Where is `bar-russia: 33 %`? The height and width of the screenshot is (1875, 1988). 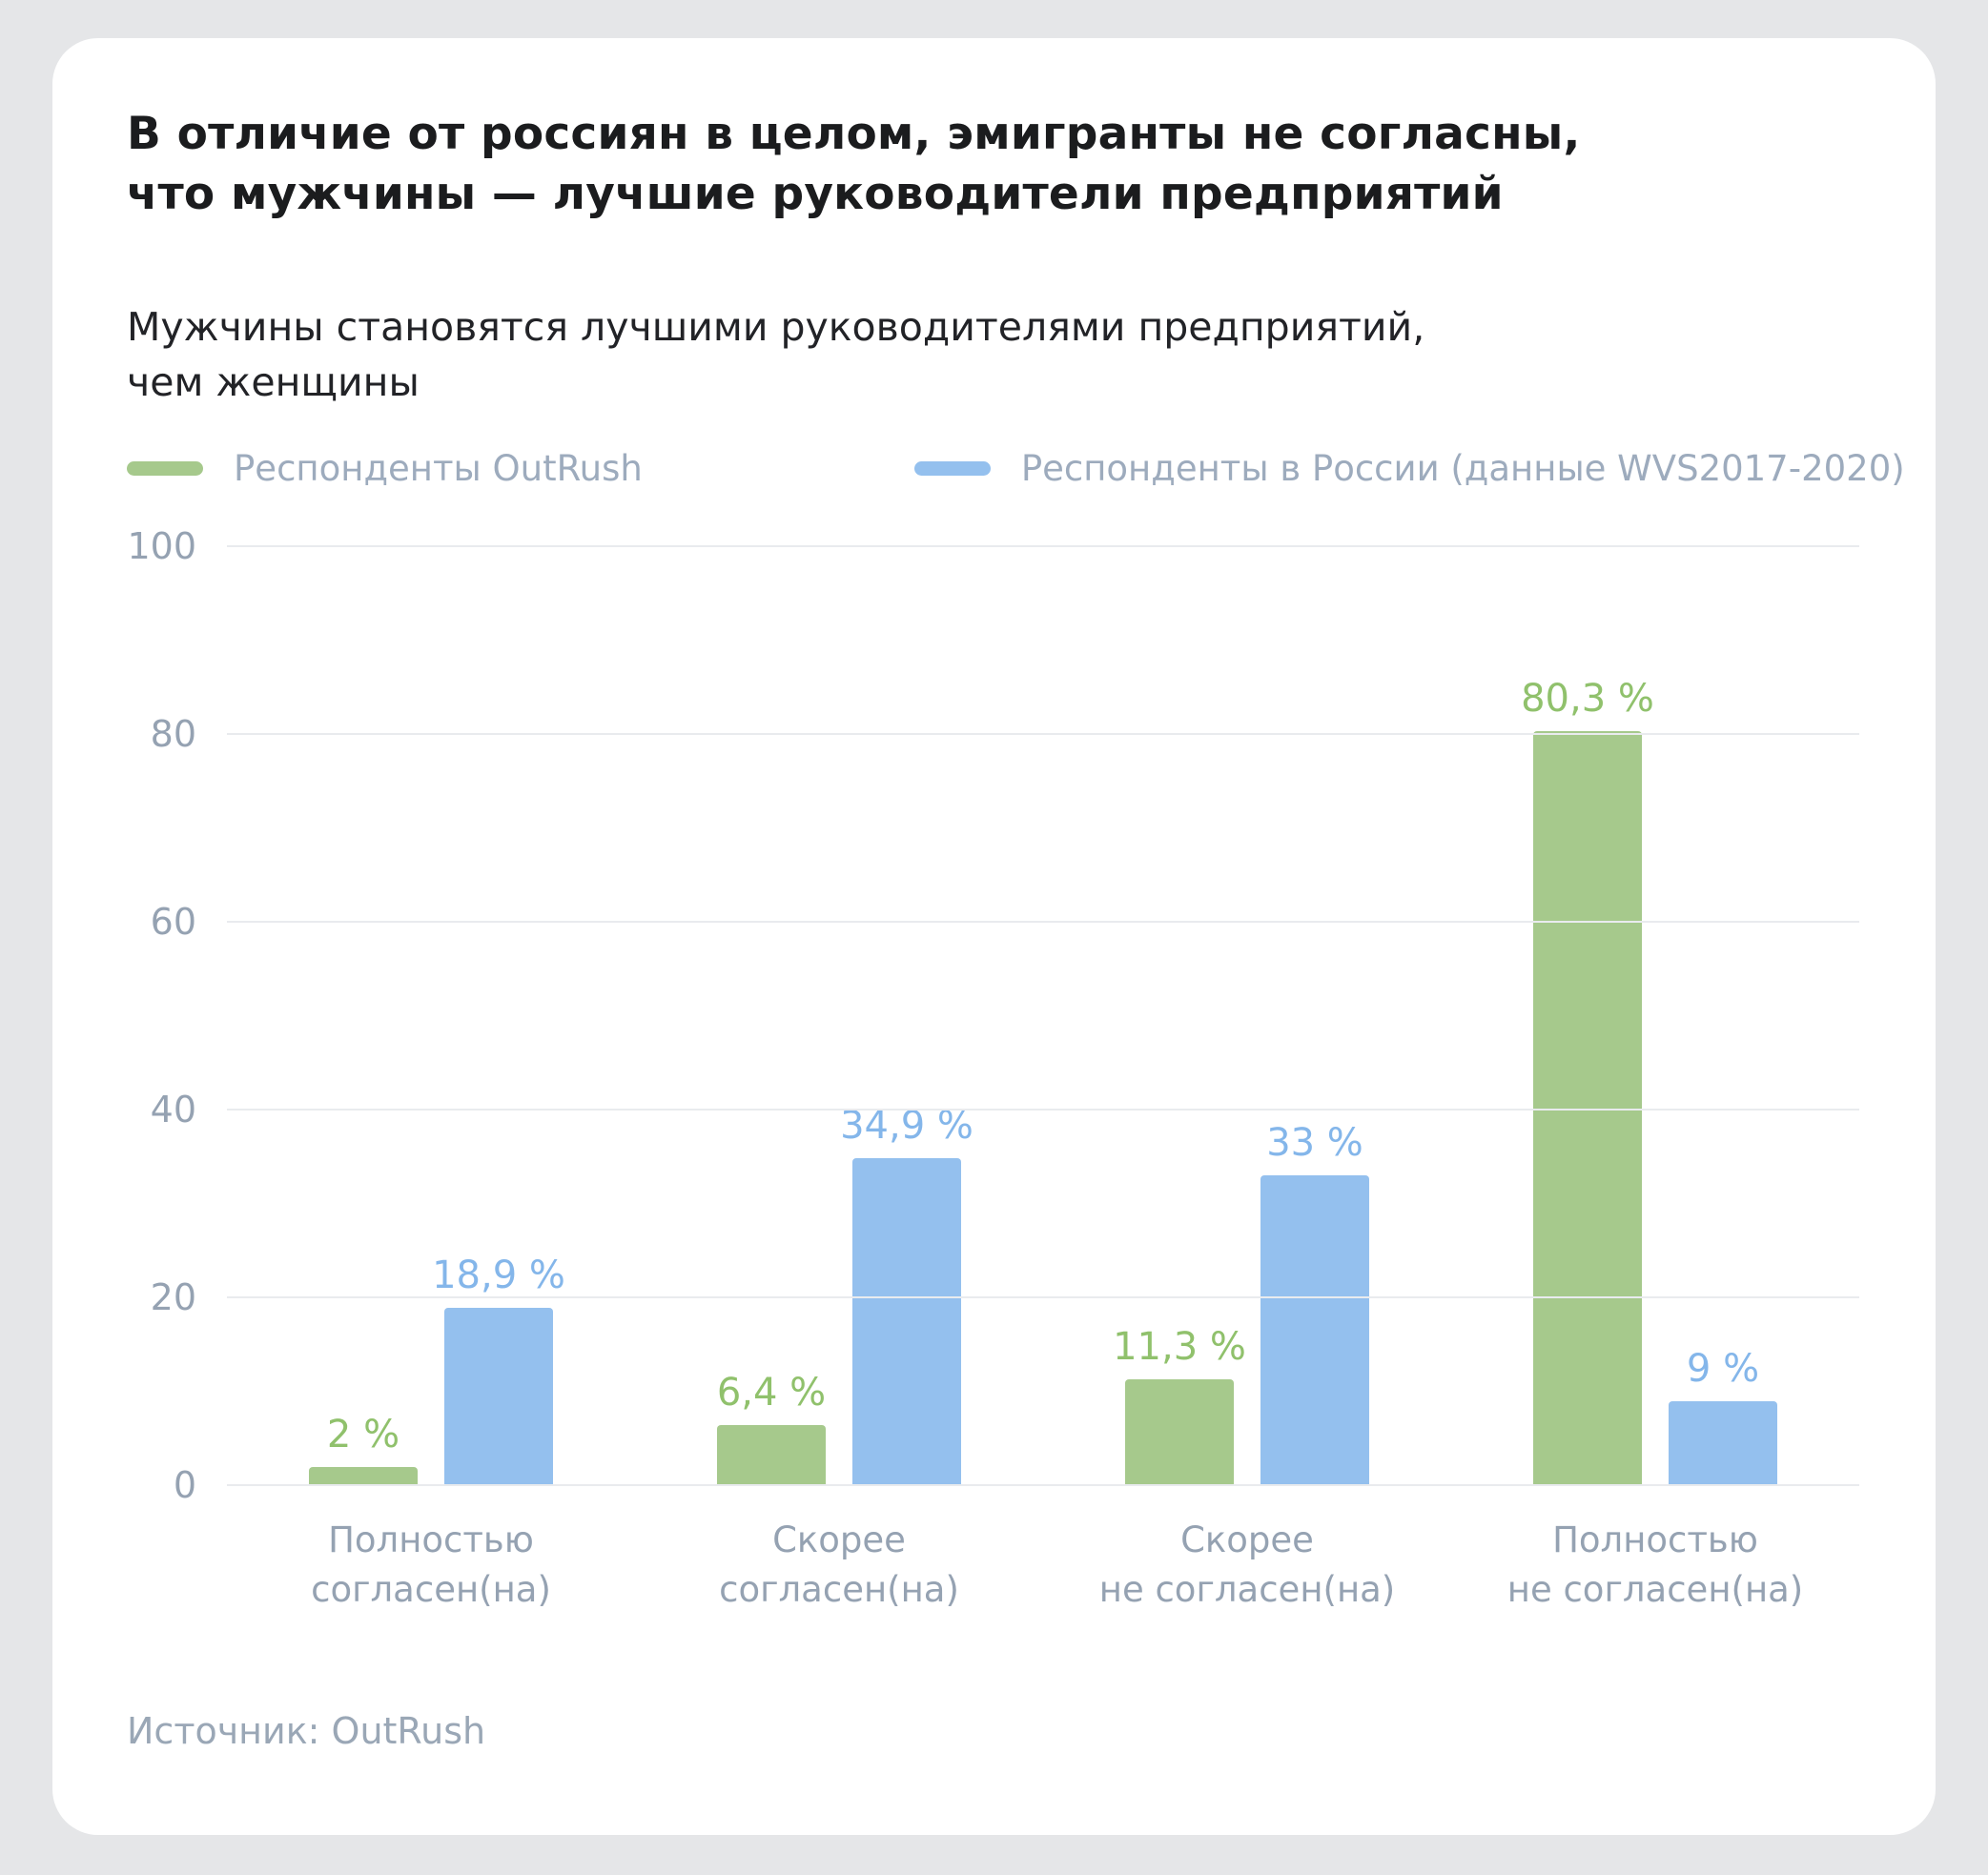 bar-russia: 33 % is located at coordinates (1314, 1305).